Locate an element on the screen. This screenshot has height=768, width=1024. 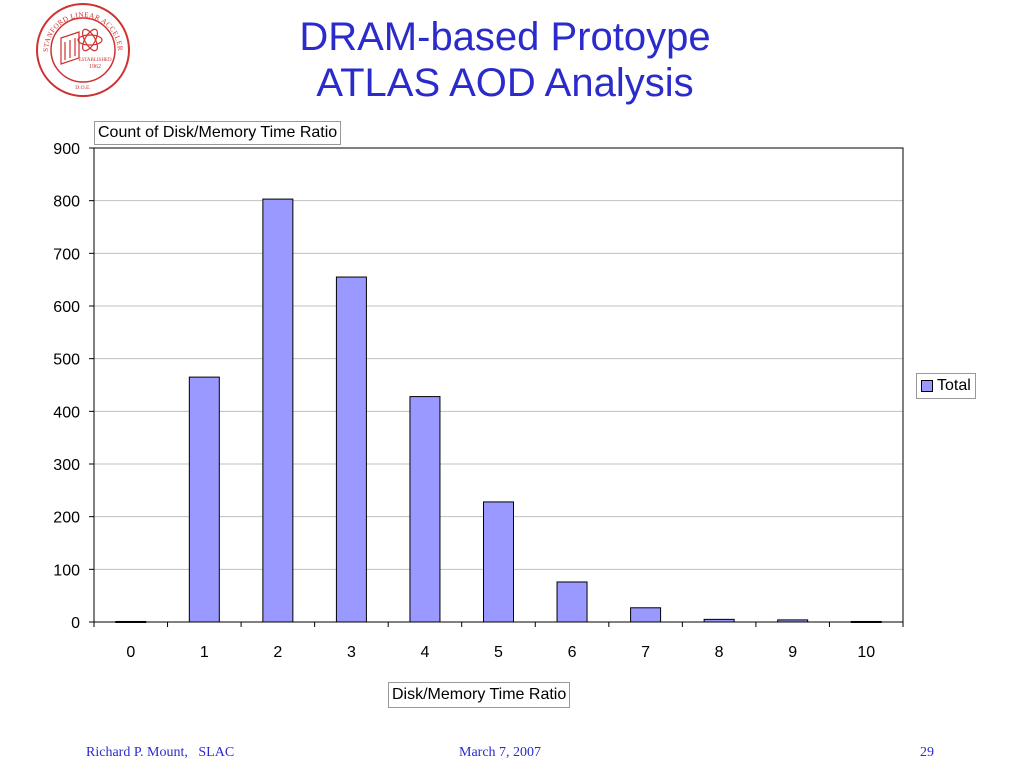
seal-established: ESTABLISHED is located at coordinates (95, 60).